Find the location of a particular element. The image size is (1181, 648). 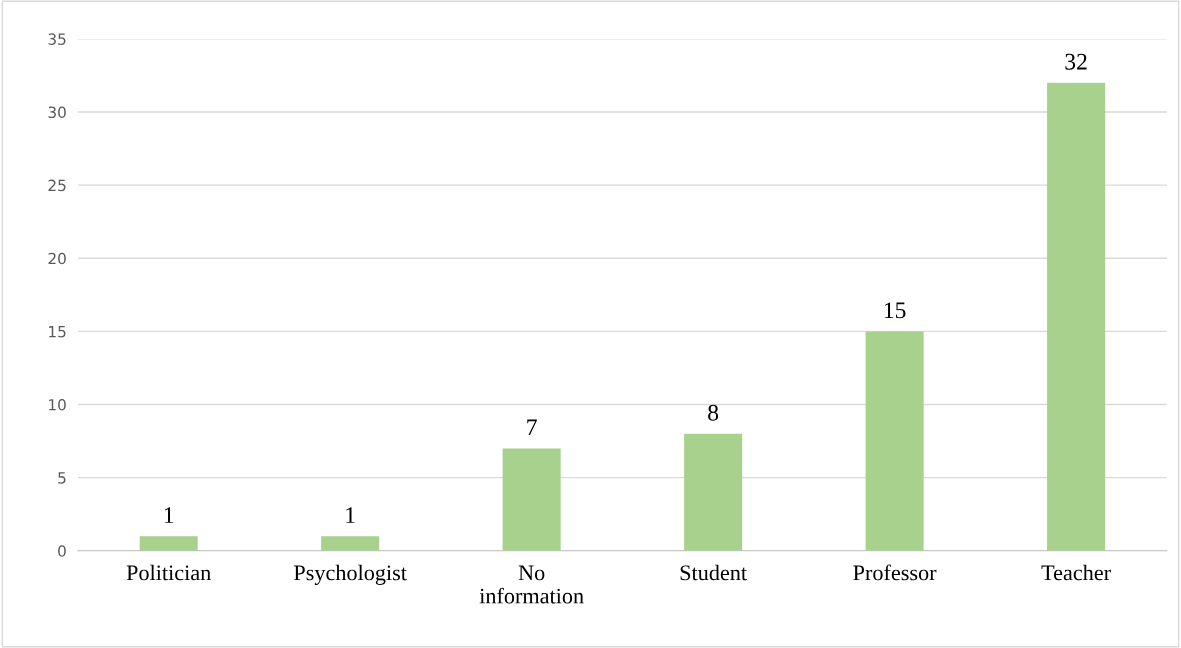

x-tick-label: Politician is located at coordinates (168, 572).